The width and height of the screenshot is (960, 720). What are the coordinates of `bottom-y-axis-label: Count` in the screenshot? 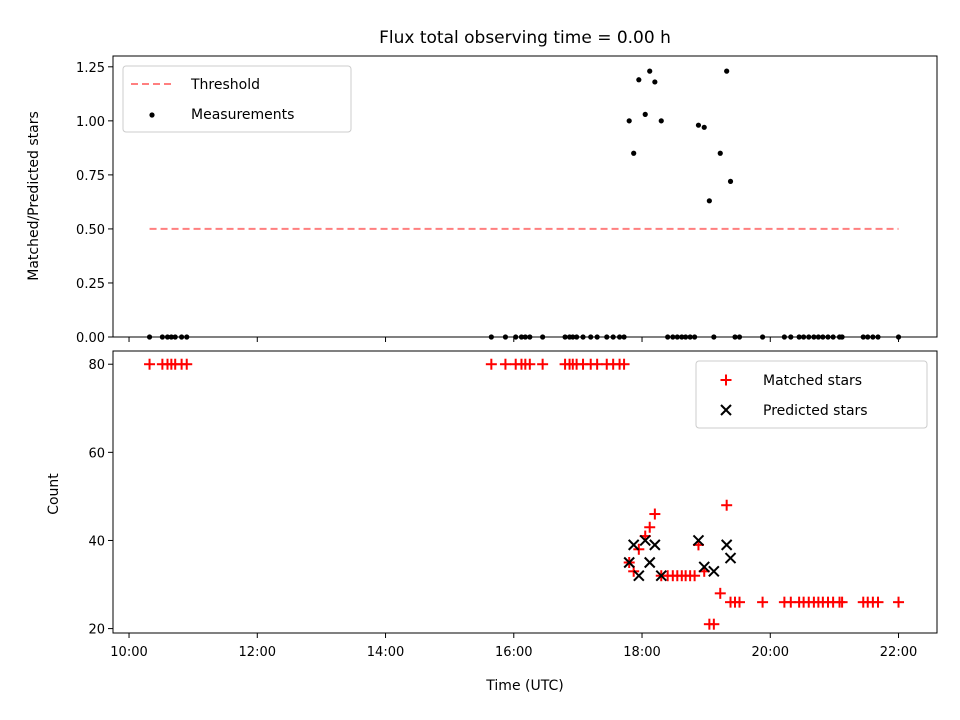 It's located at (54, 494).